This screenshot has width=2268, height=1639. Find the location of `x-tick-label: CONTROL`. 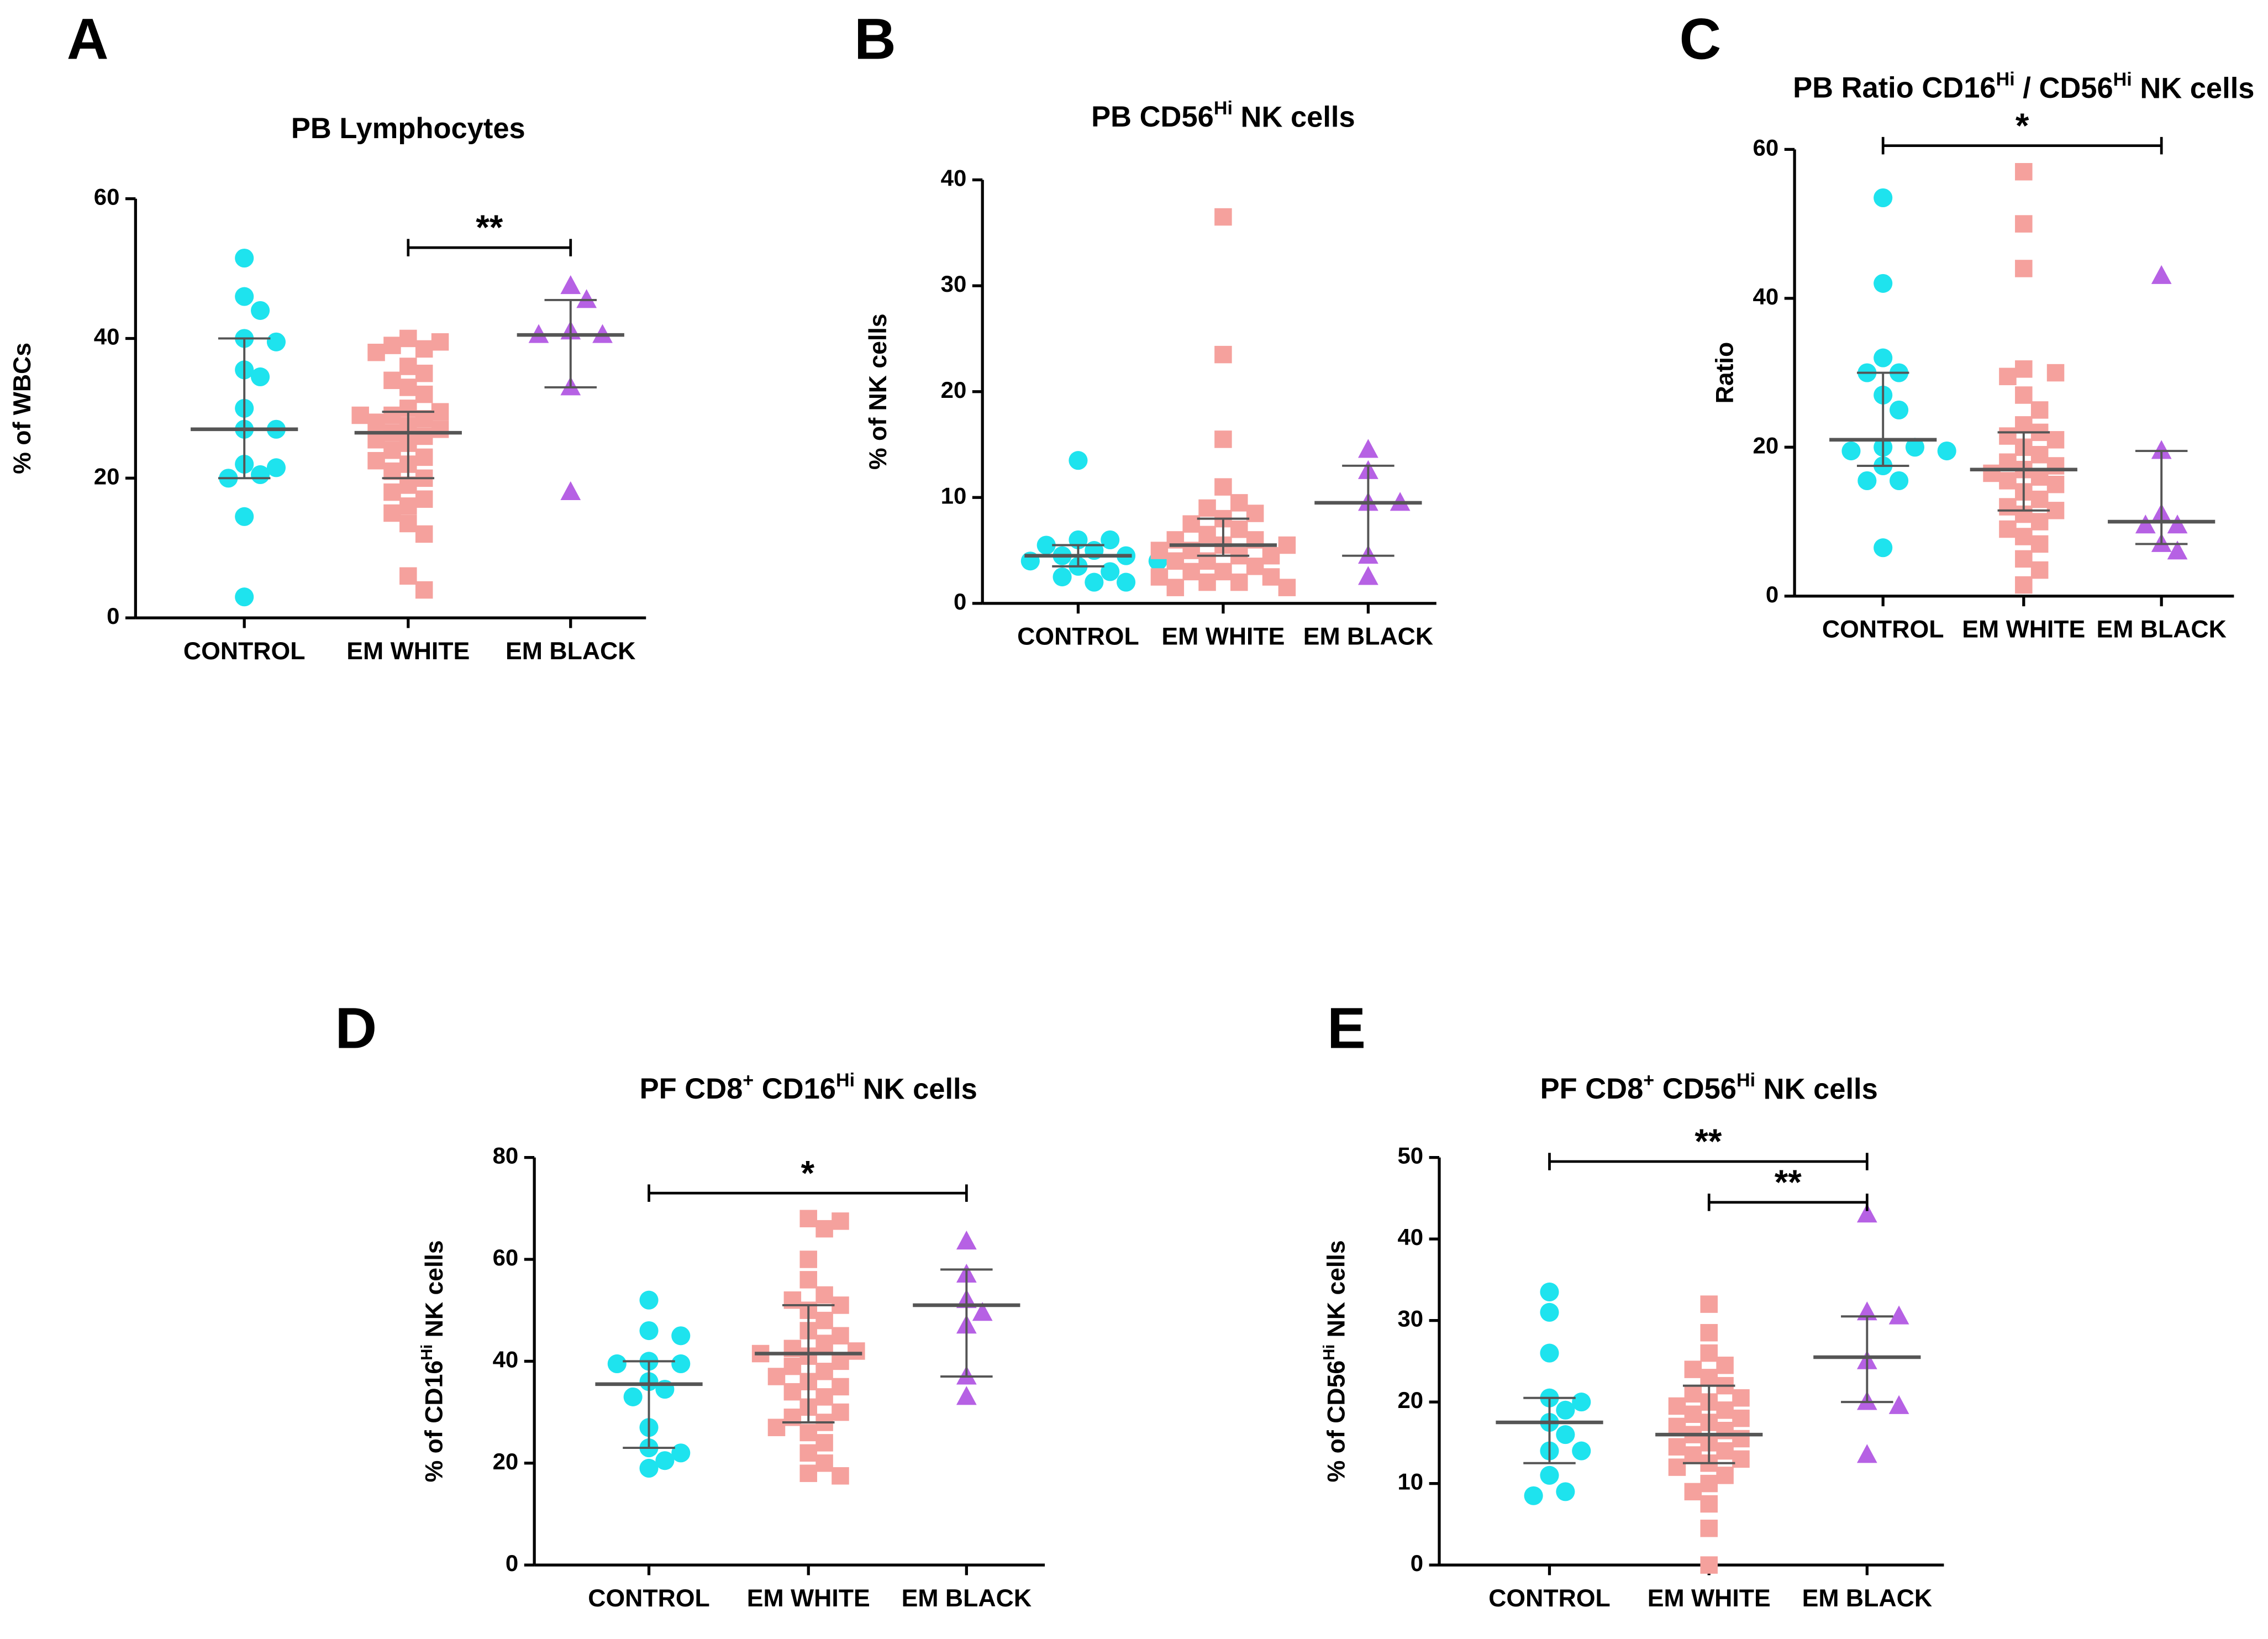

x-tick-label: CONTROL is located at coordinates (1078, 636).